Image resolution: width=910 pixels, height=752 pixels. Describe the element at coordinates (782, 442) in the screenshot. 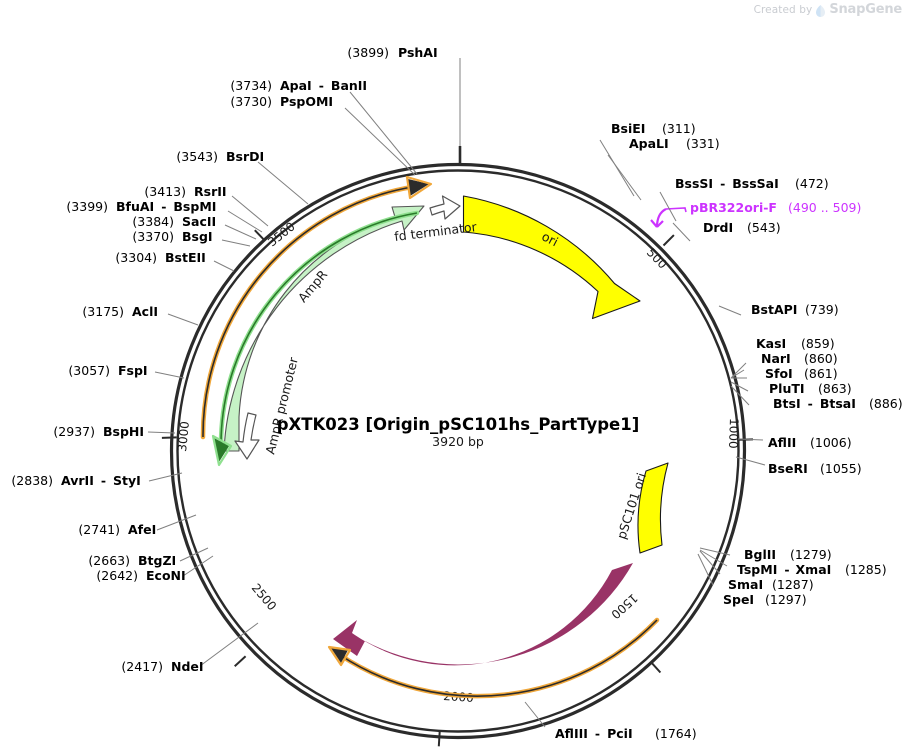

I see `svg-text: AflII` at that location.